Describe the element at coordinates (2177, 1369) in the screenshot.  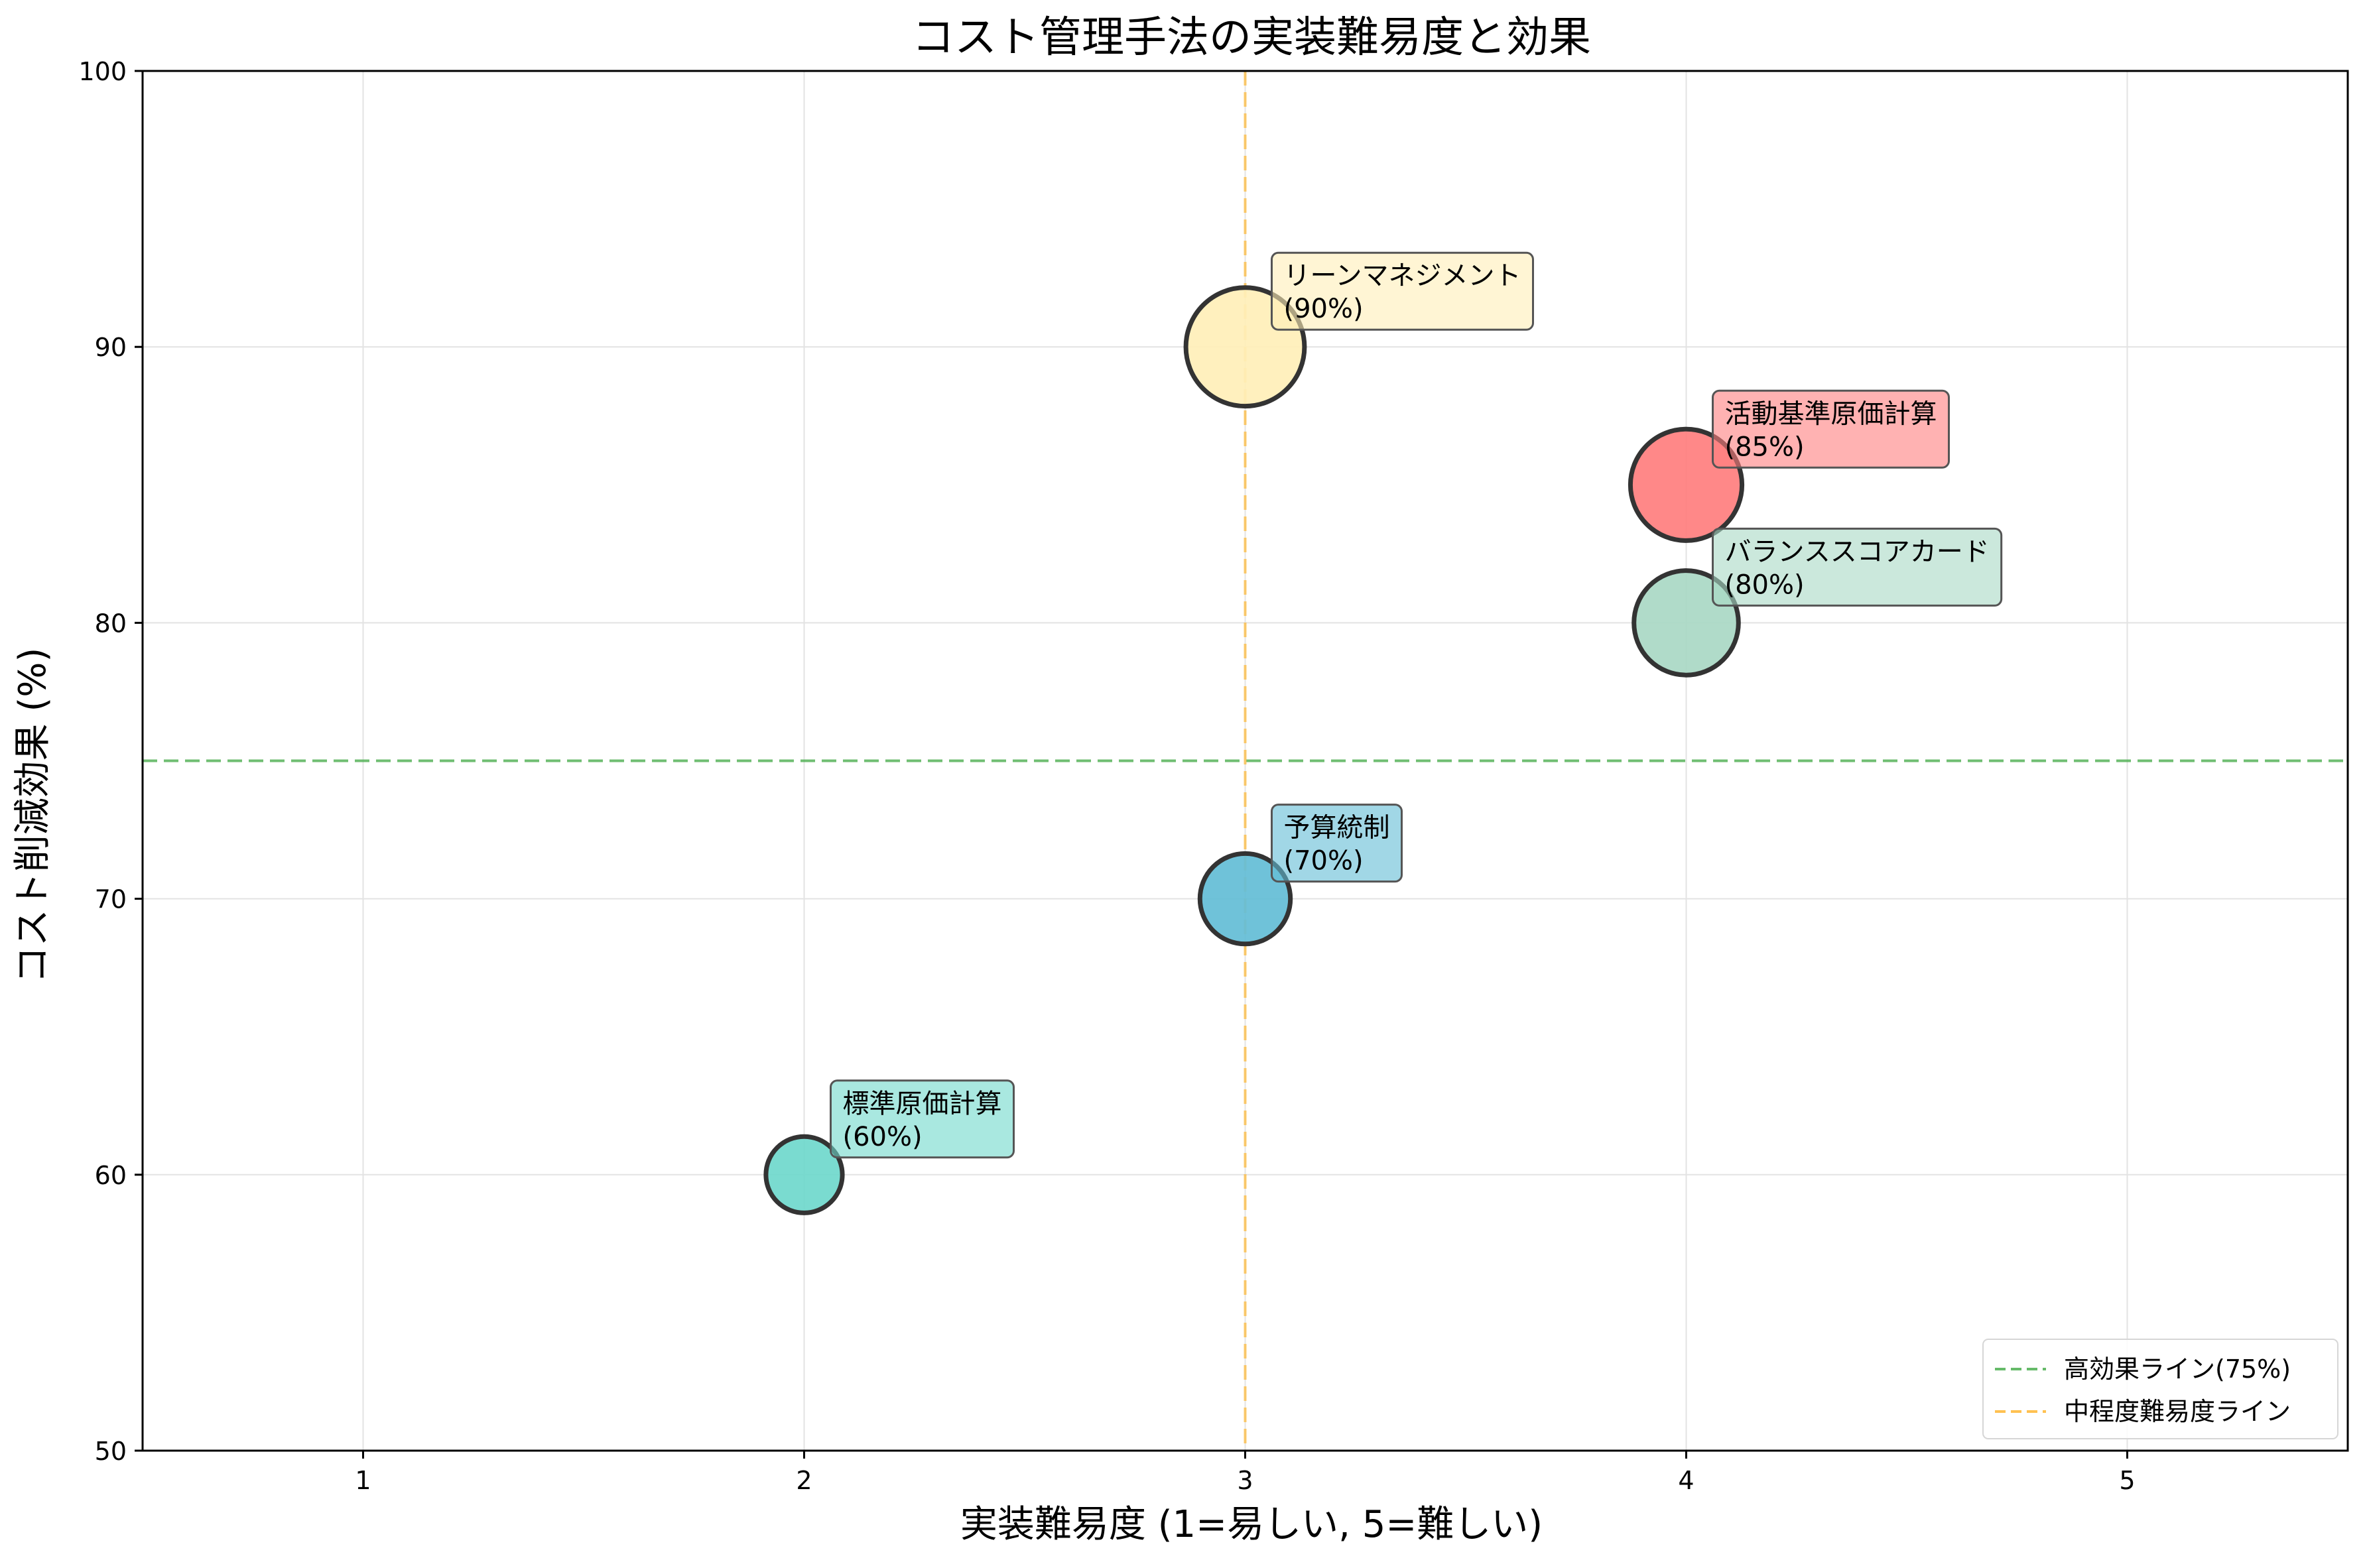
I see `legend-label: 高効果ライン(75%)` at that location.